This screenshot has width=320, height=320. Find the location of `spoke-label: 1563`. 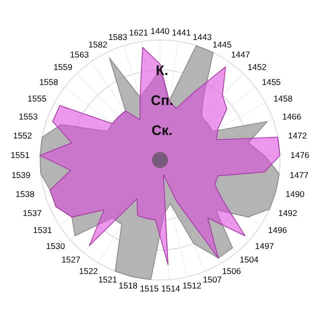

spoke-label: 1563 is located at coordinates (80, 54).